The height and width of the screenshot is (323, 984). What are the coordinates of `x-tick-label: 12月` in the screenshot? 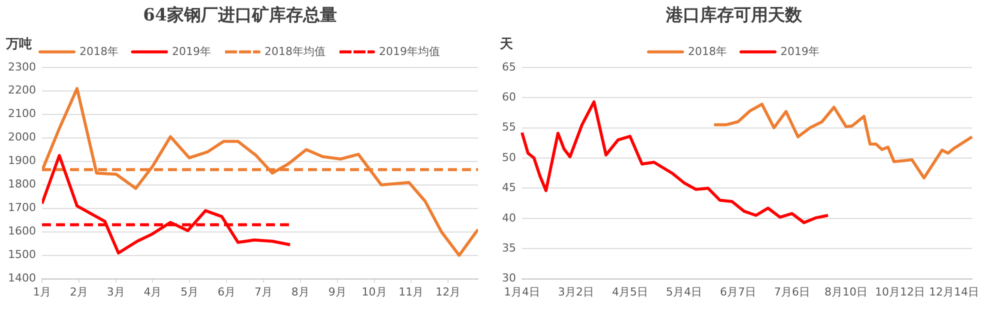 It's located at (448, 291).